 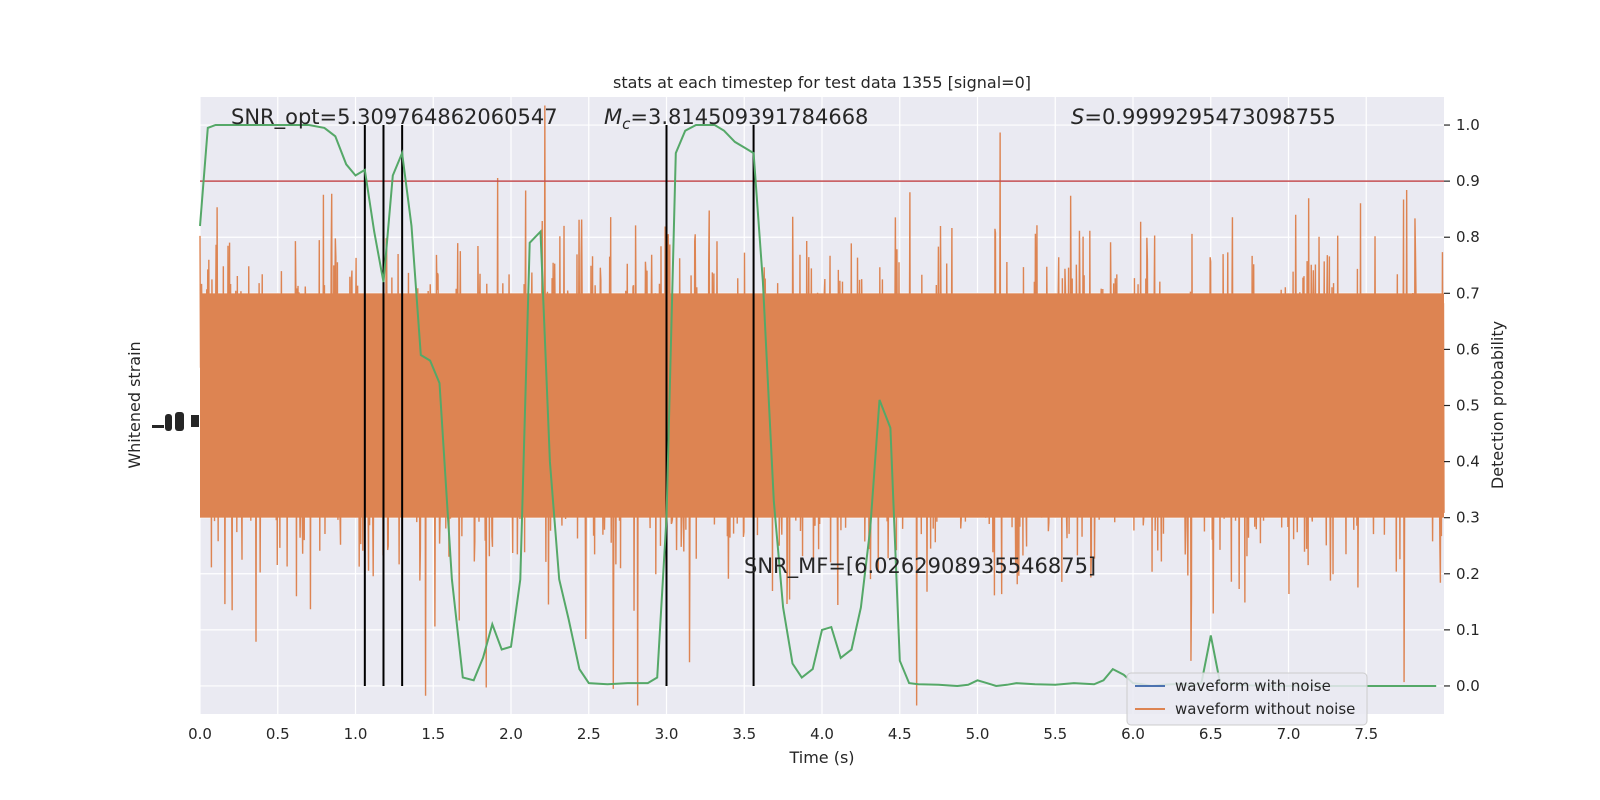 What do you see at coordinates (433, 734) in the screenshot?
I see `x-tick-label: 1.5` at bounding box center [433, 734].